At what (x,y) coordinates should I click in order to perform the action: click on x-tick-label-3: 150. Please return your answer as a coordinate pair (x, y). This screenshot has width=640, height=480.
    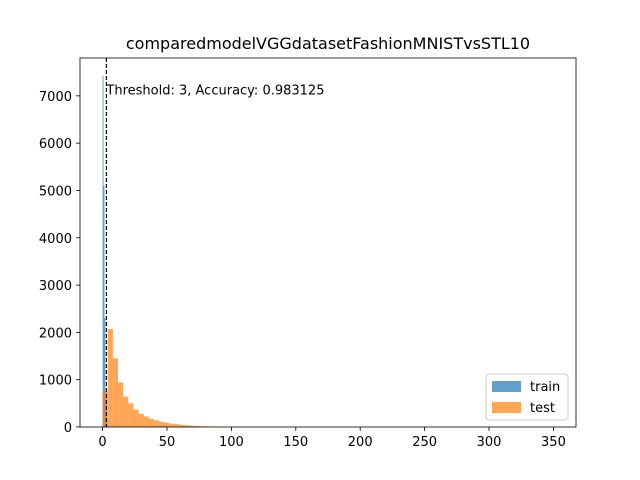
    Looking at the image, I should click on (295, 442).